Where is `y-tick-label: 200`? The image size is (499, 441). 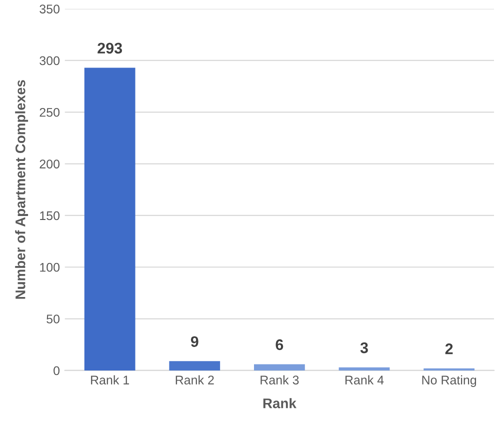 y-tick-label: 200 is located at coordinates (50, 164).